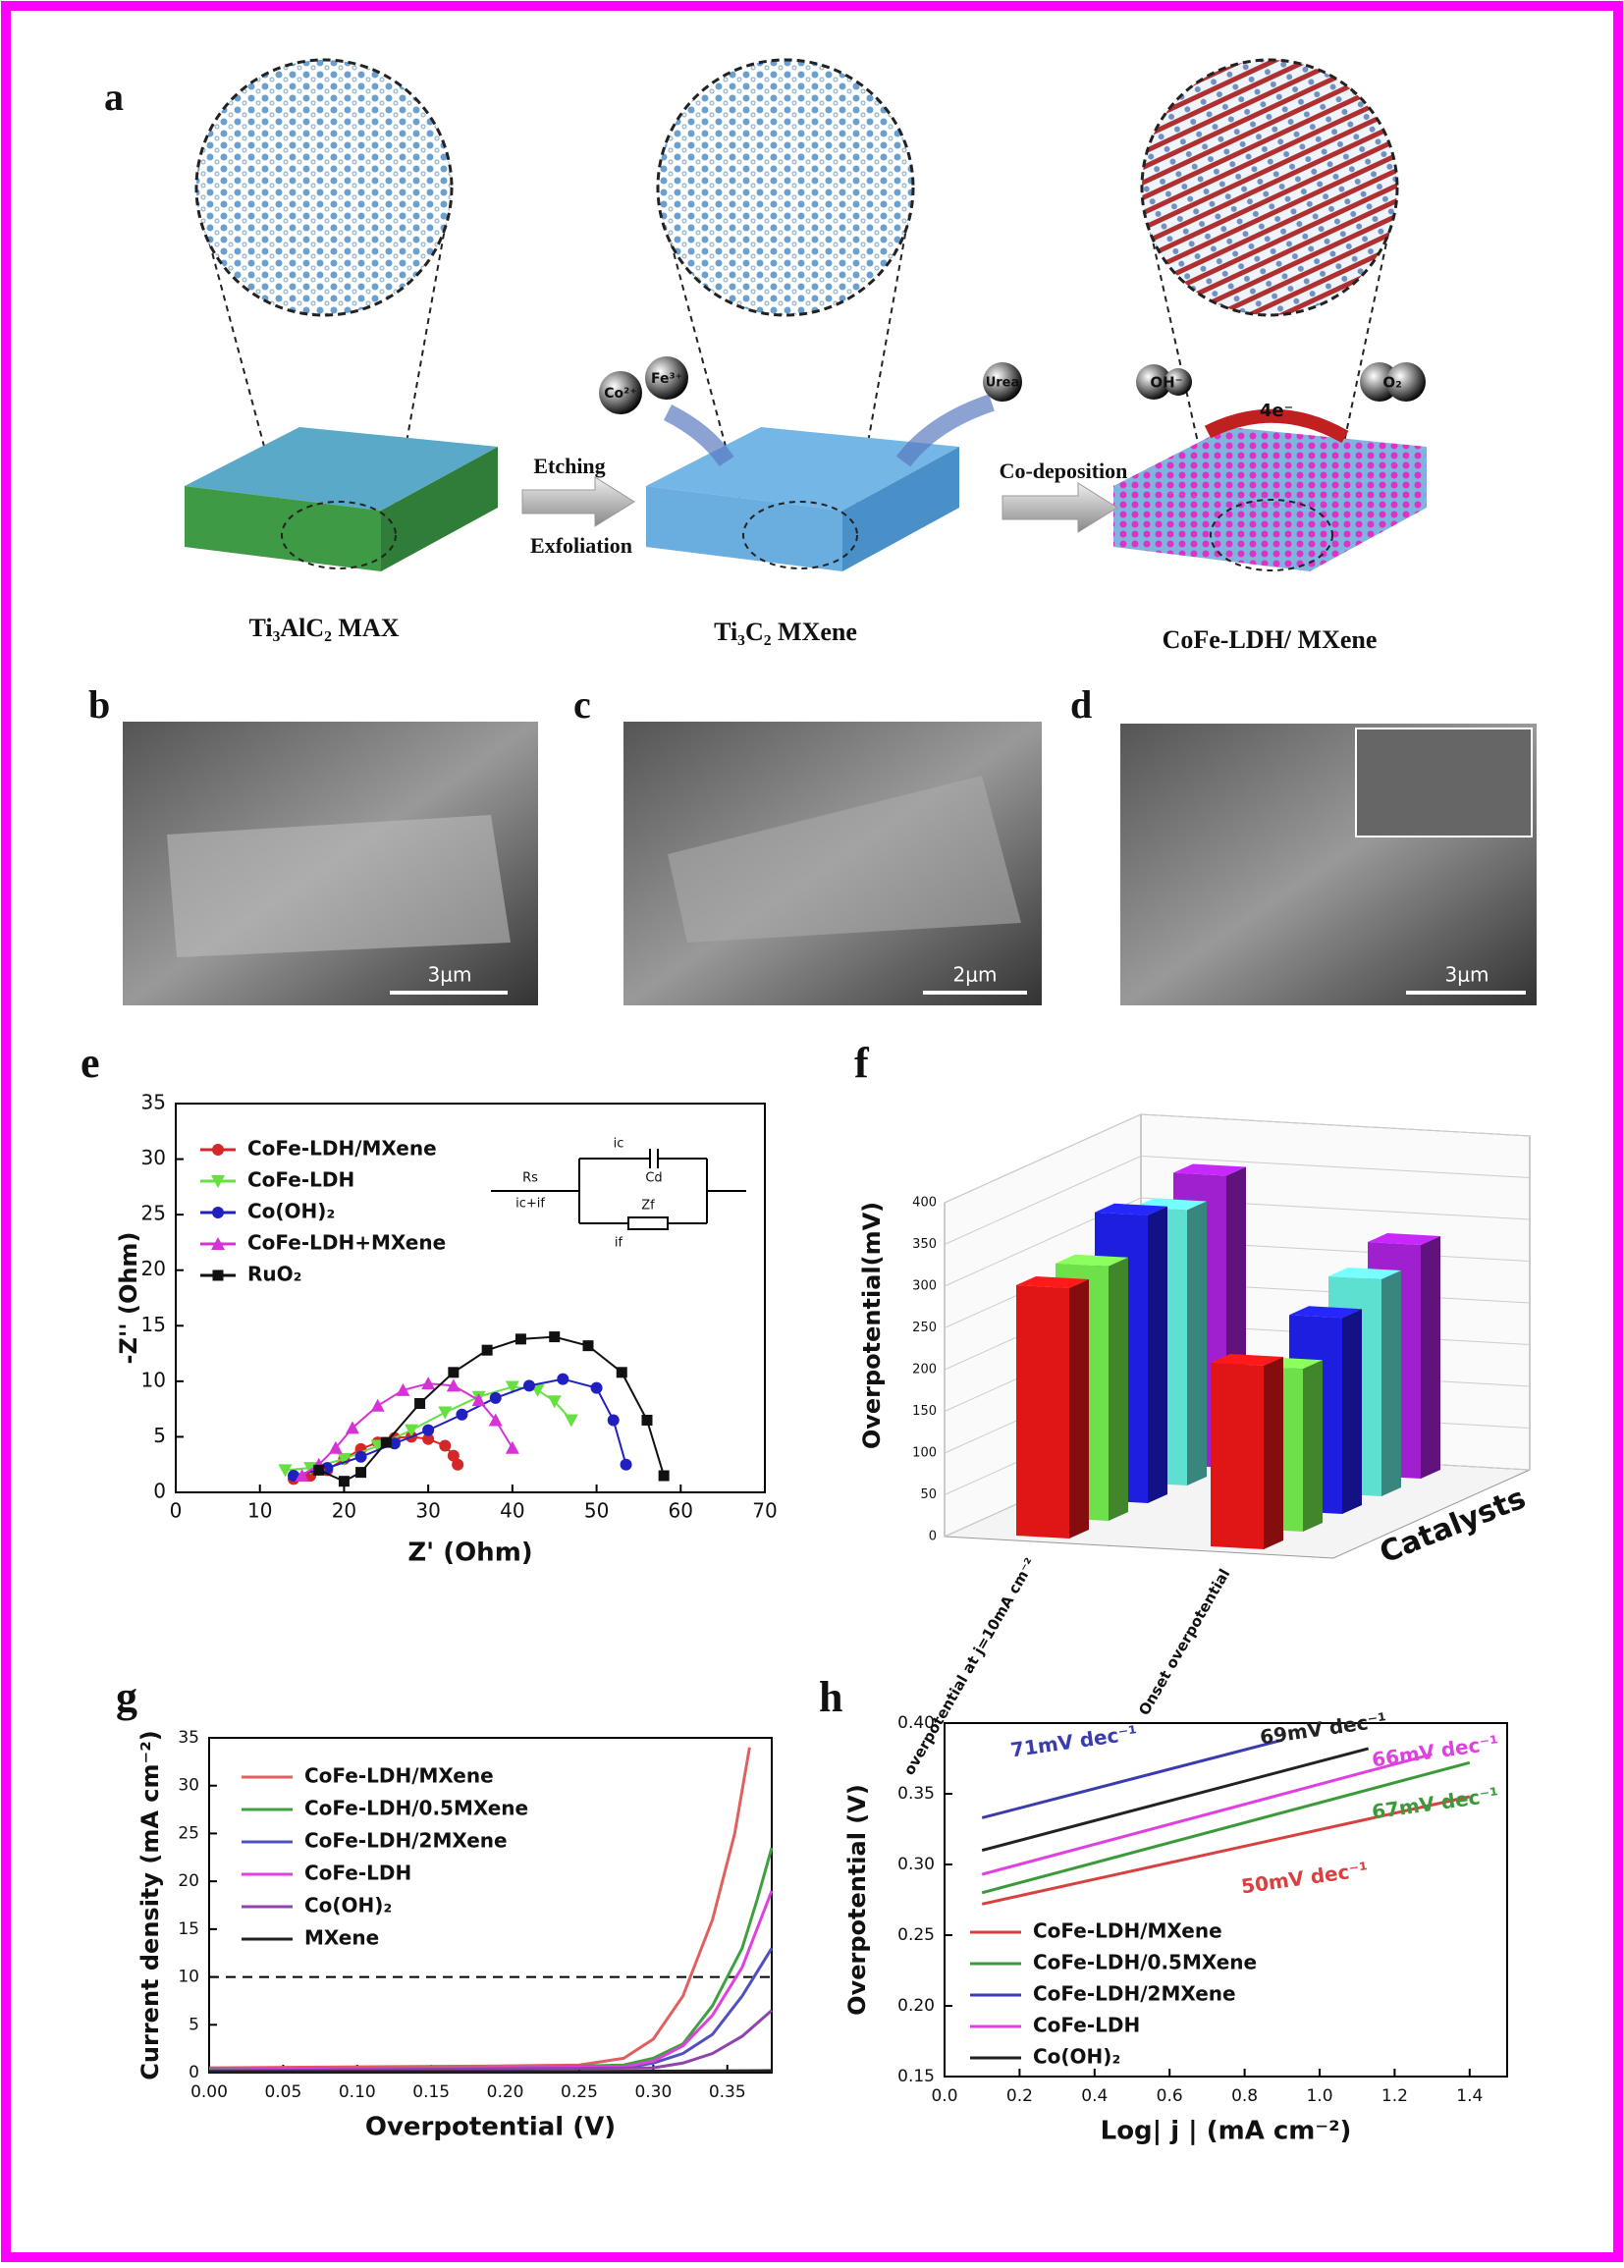 The image size is (1624, 2268). What do you see at coordinates (579, 2092) in the screenshot?
I see `x-tick-label: 0.25` at bounding box center [579, 2092].